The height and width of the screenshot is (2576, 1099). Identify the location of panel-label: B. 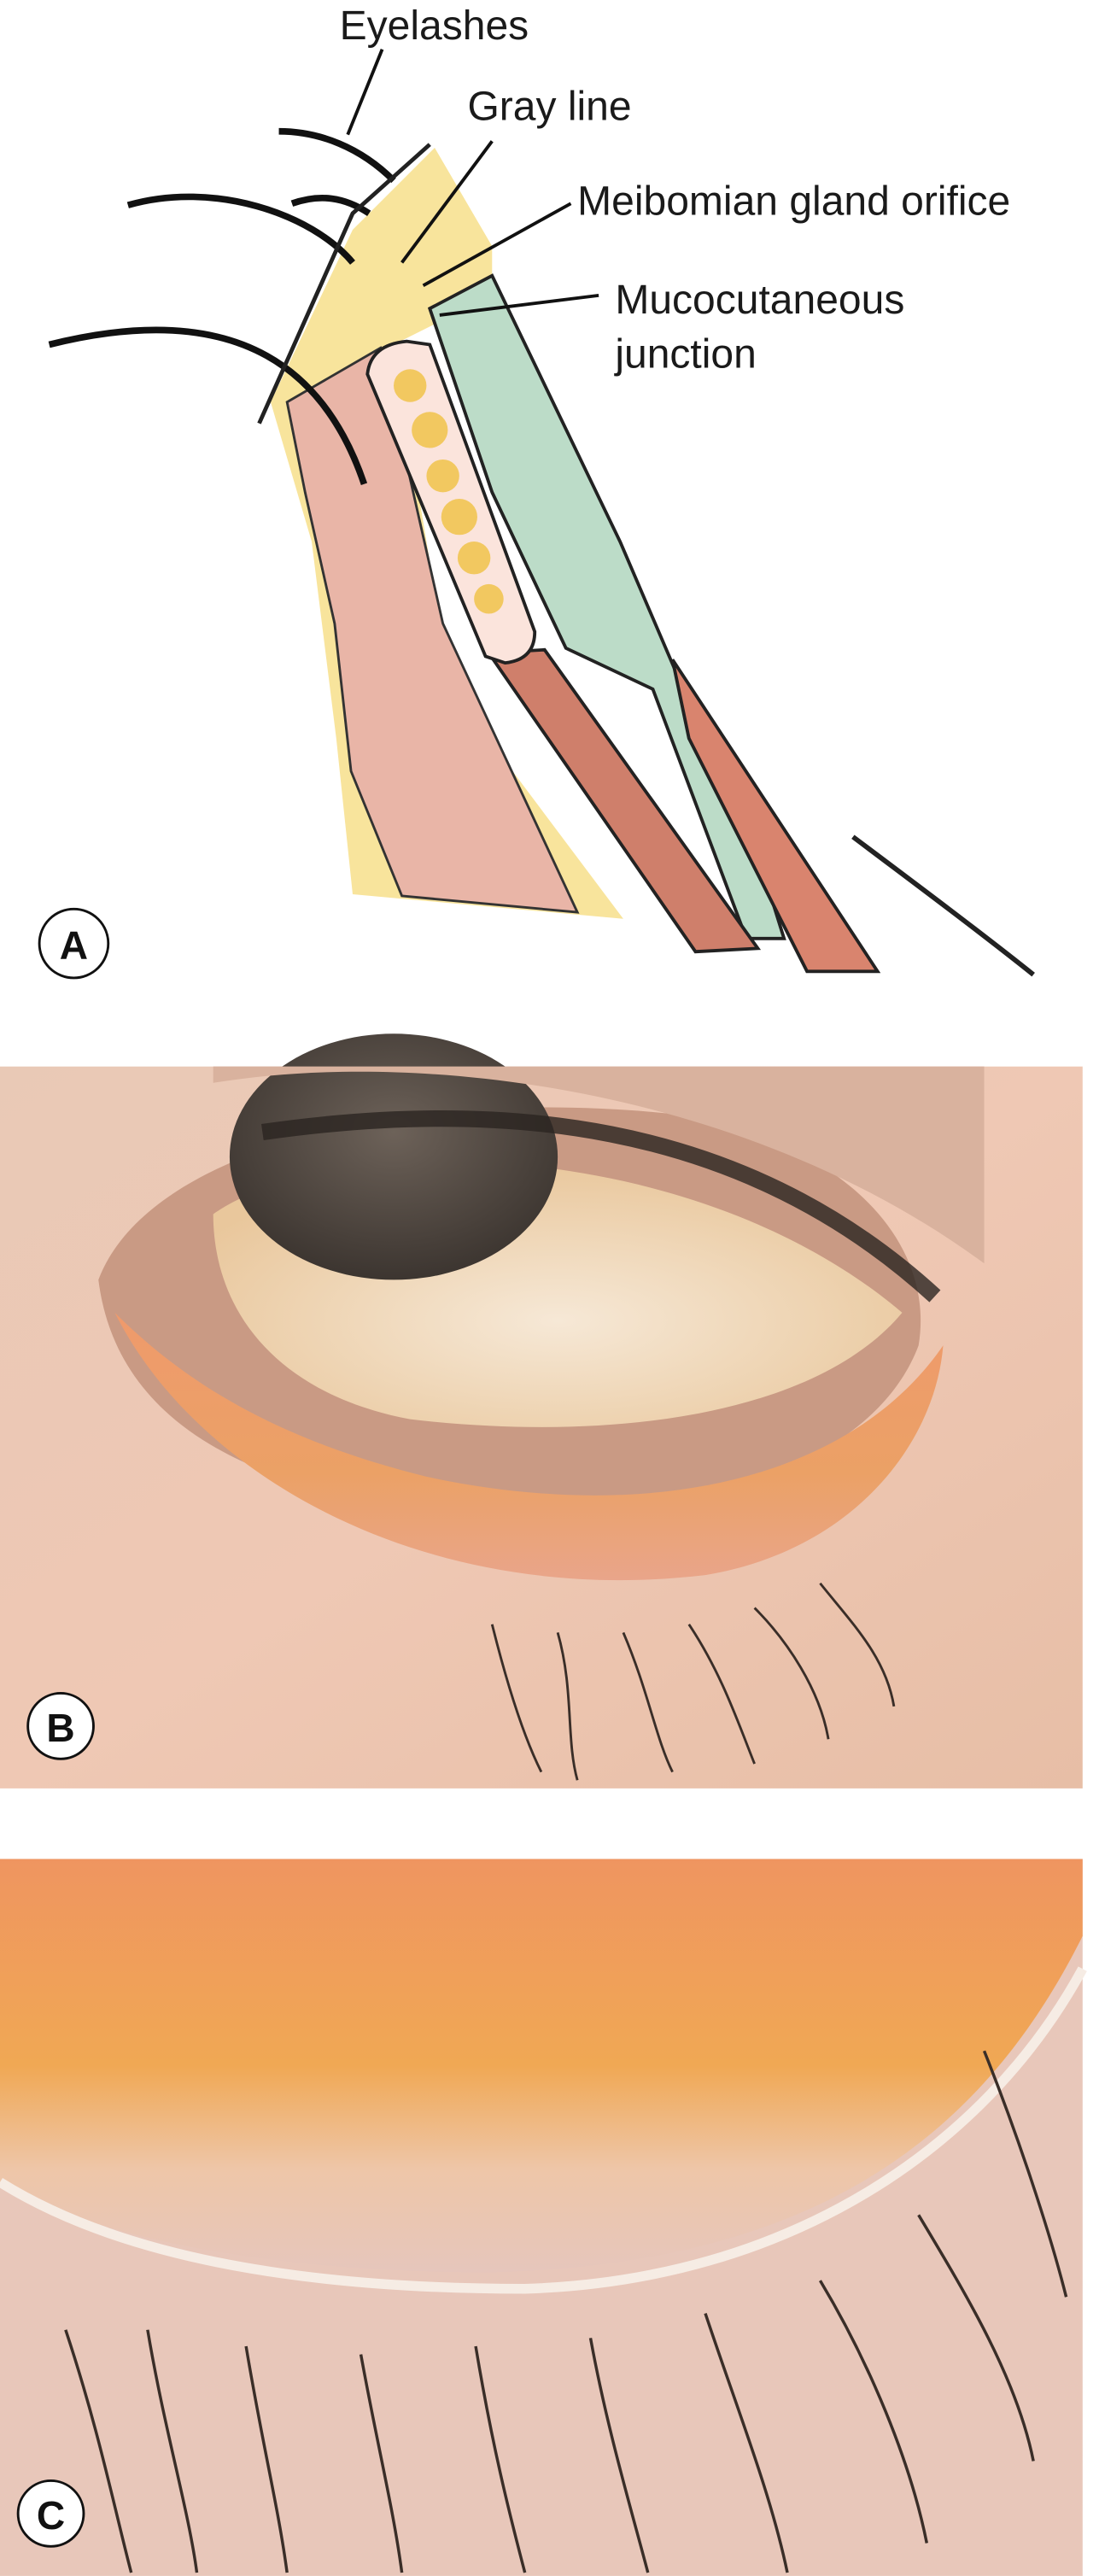
(60, 1728).